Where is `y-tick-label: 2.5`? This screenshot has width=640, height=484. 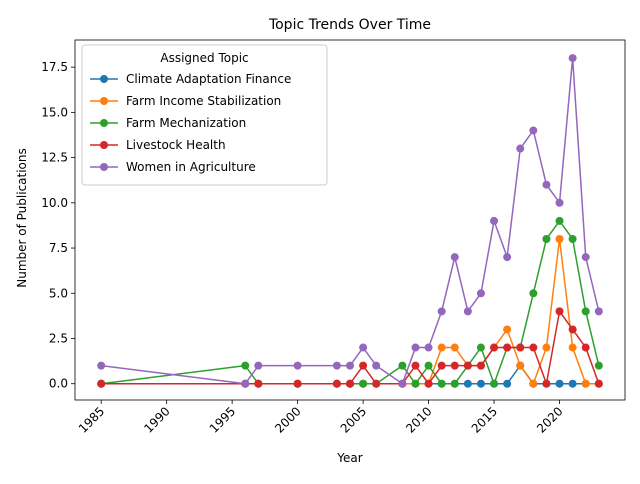 y-tick-label: 2.5 is located at coordinates (58, 338).